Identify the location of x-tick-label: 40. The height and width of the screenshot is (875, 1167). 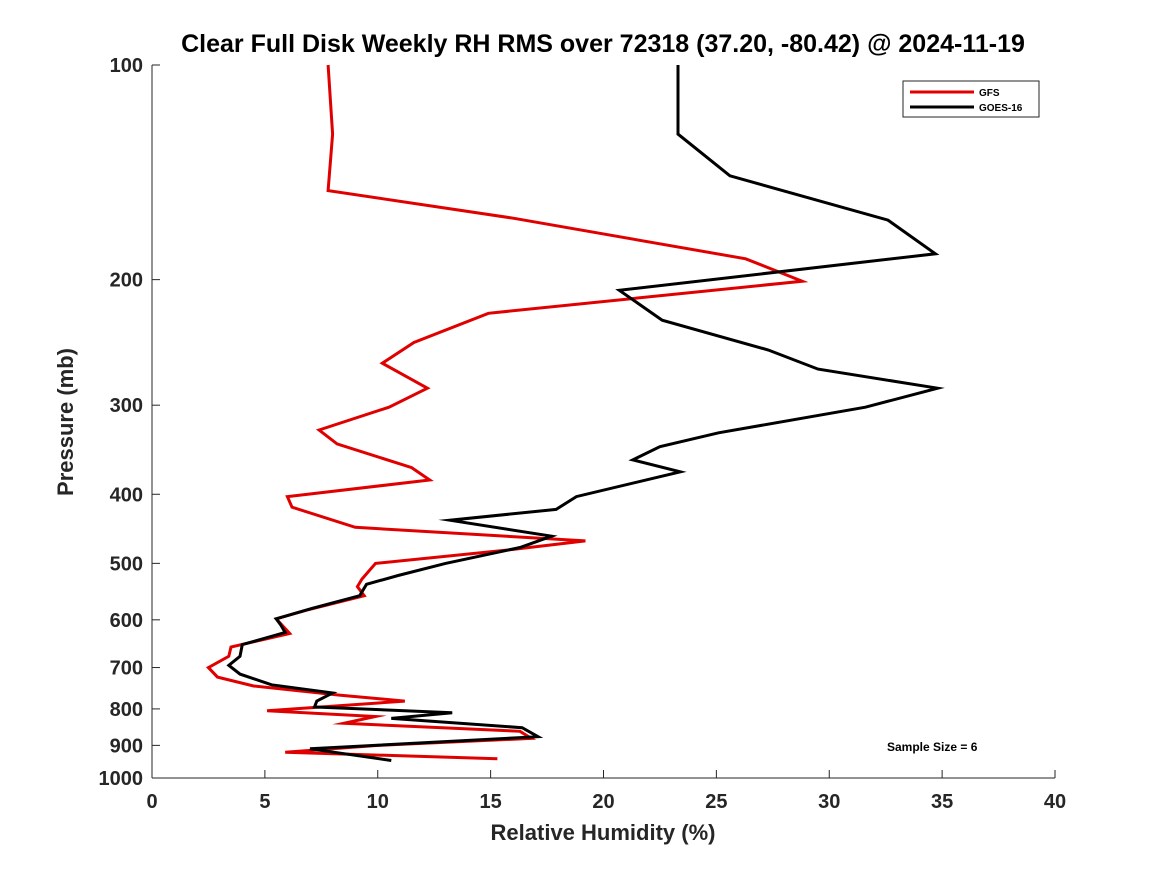
(1055, 802).